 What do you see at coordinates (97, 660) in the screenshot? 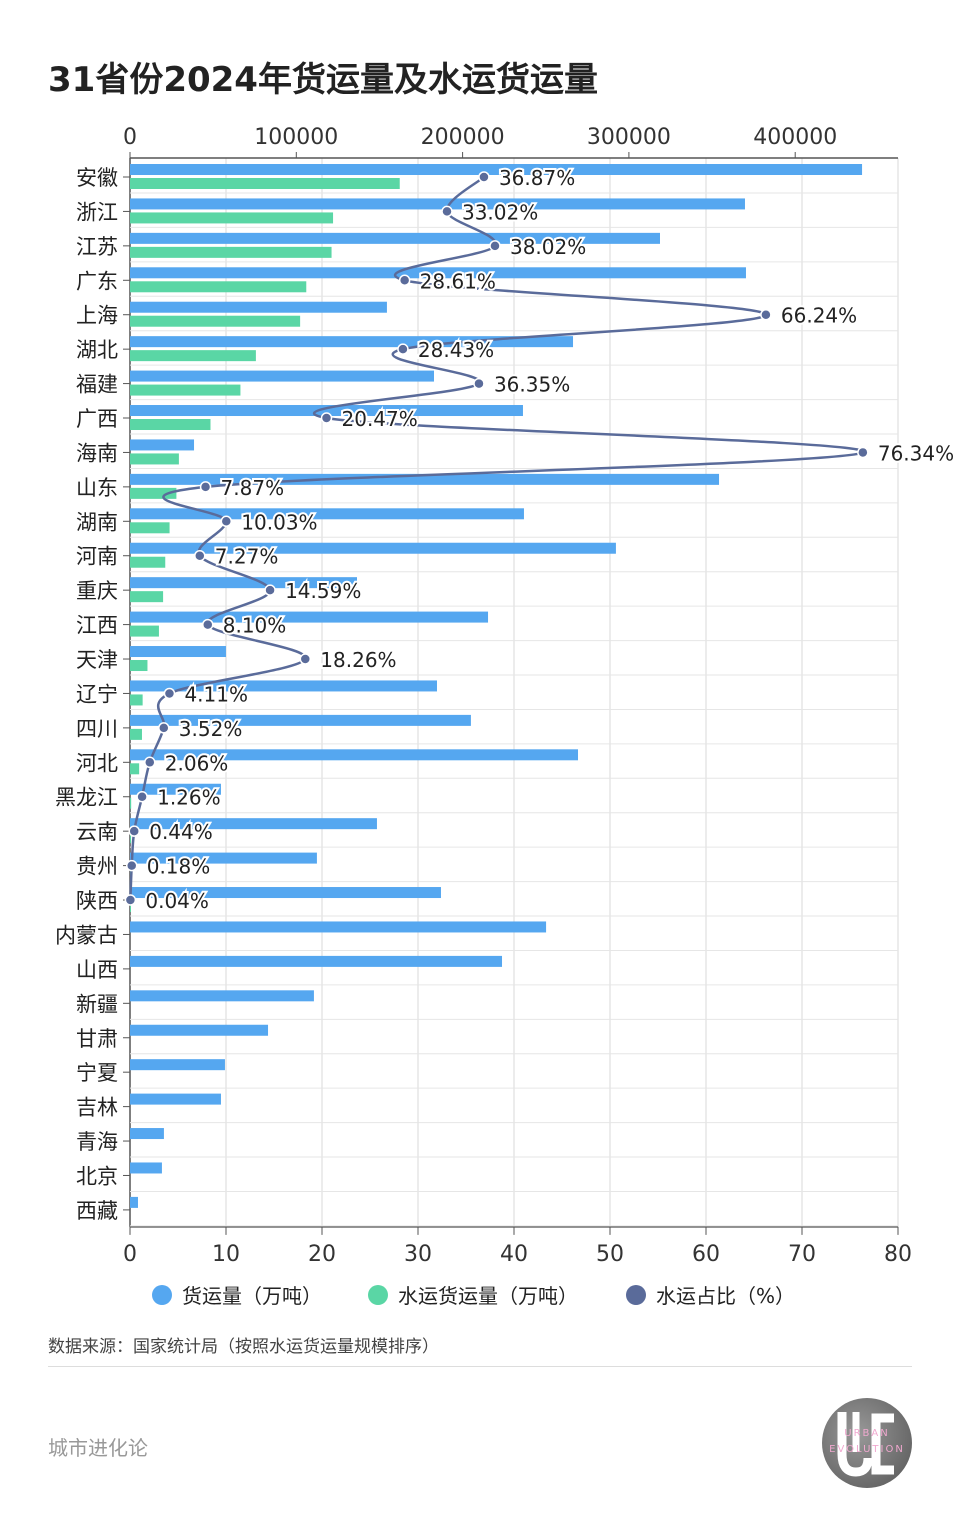
I see `category-label: 天津` at bounding box center [97, 660].